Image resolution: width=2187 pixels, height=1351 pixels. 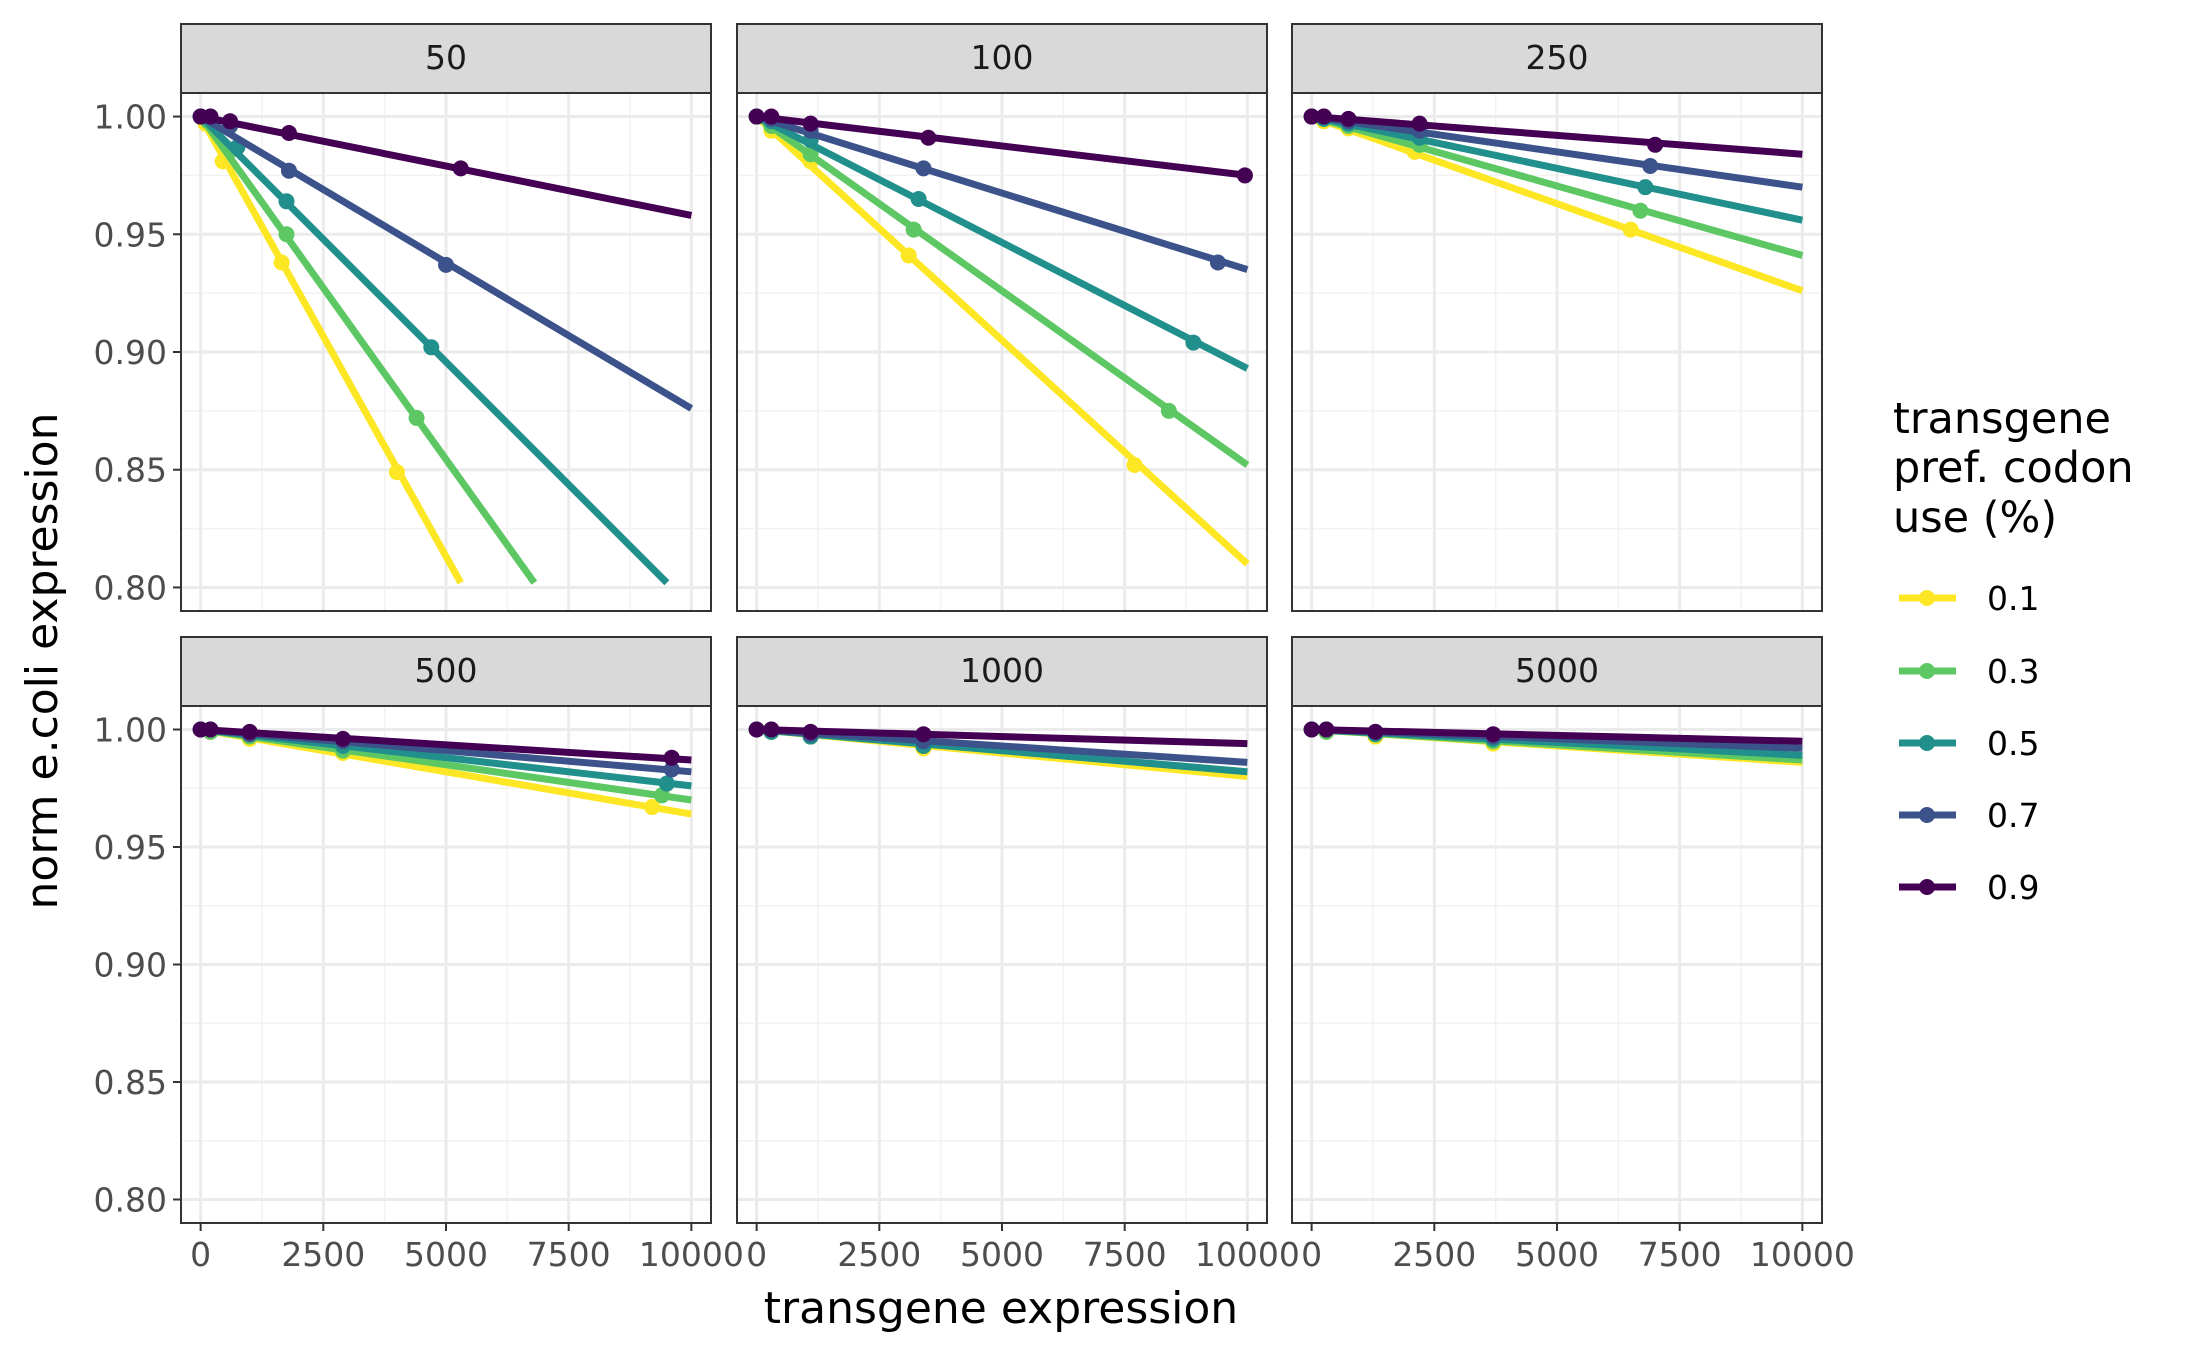 What do you see at coordinates (2013, 671) in the screenshot?
I see `legend-label: 0.3` at bounding box center [2013, 671].